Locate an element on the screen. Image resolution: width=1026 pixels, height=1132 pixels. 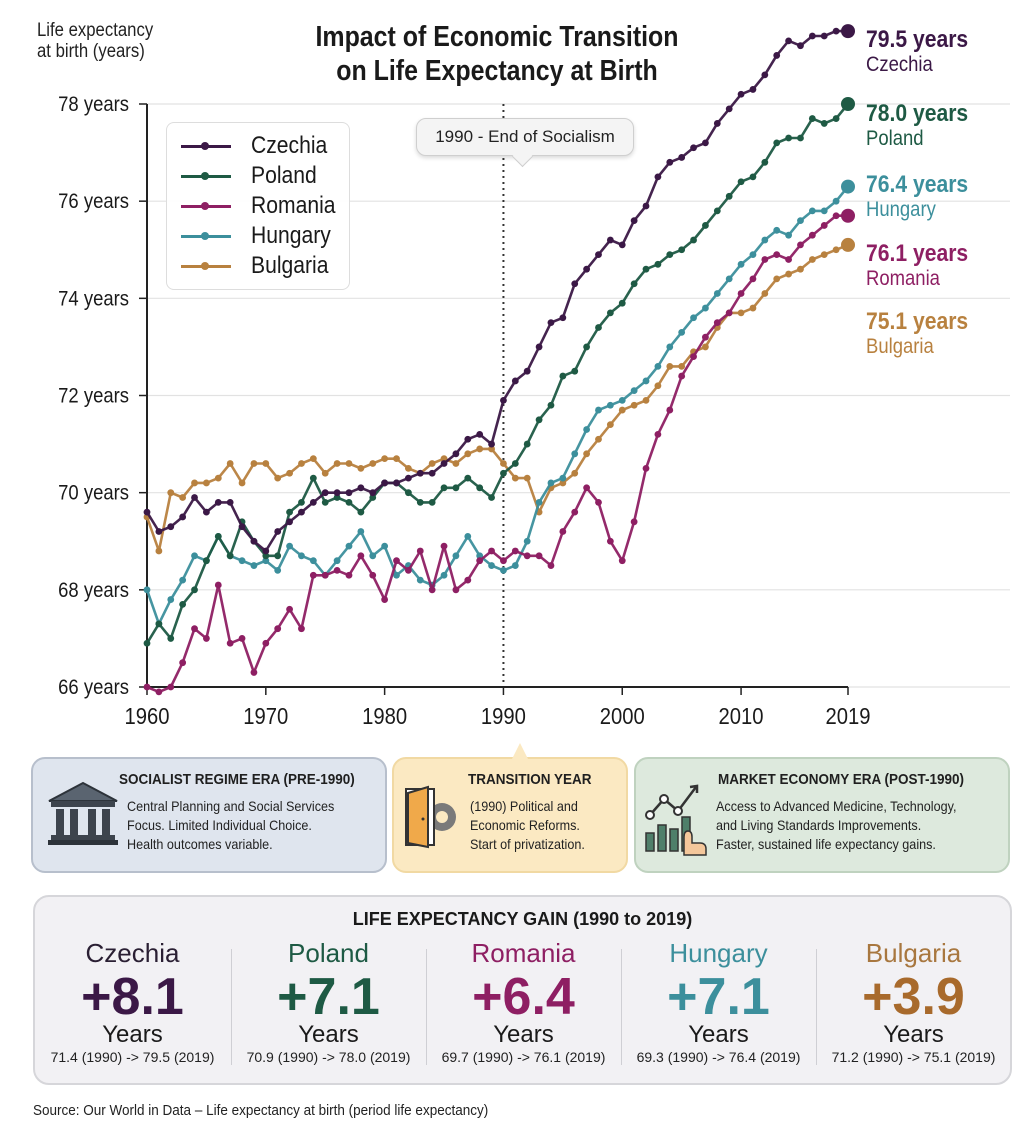
panel-line: and Living Standards Improvements. is located at coordinates (819, 825).